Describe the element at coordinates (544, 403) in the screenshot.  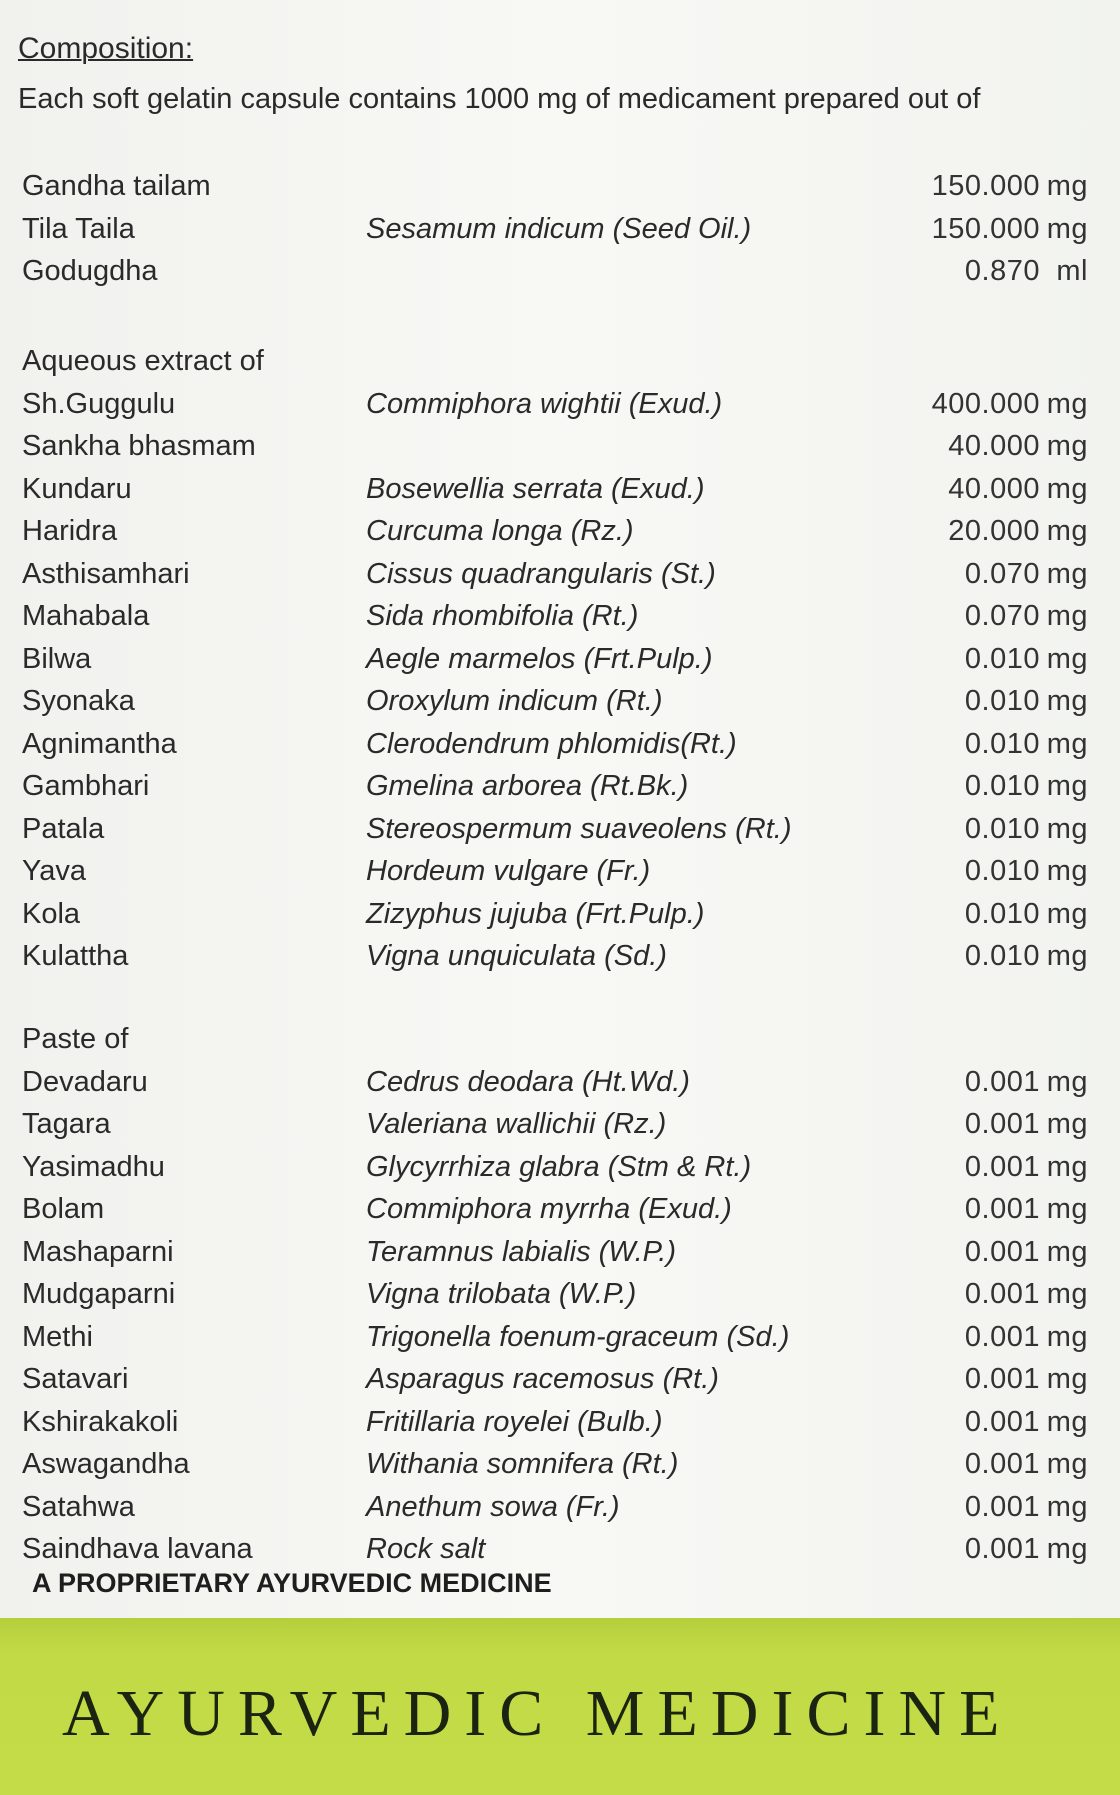
I see `botanical-name: Commiphora wightii (Exud.)` at that location.